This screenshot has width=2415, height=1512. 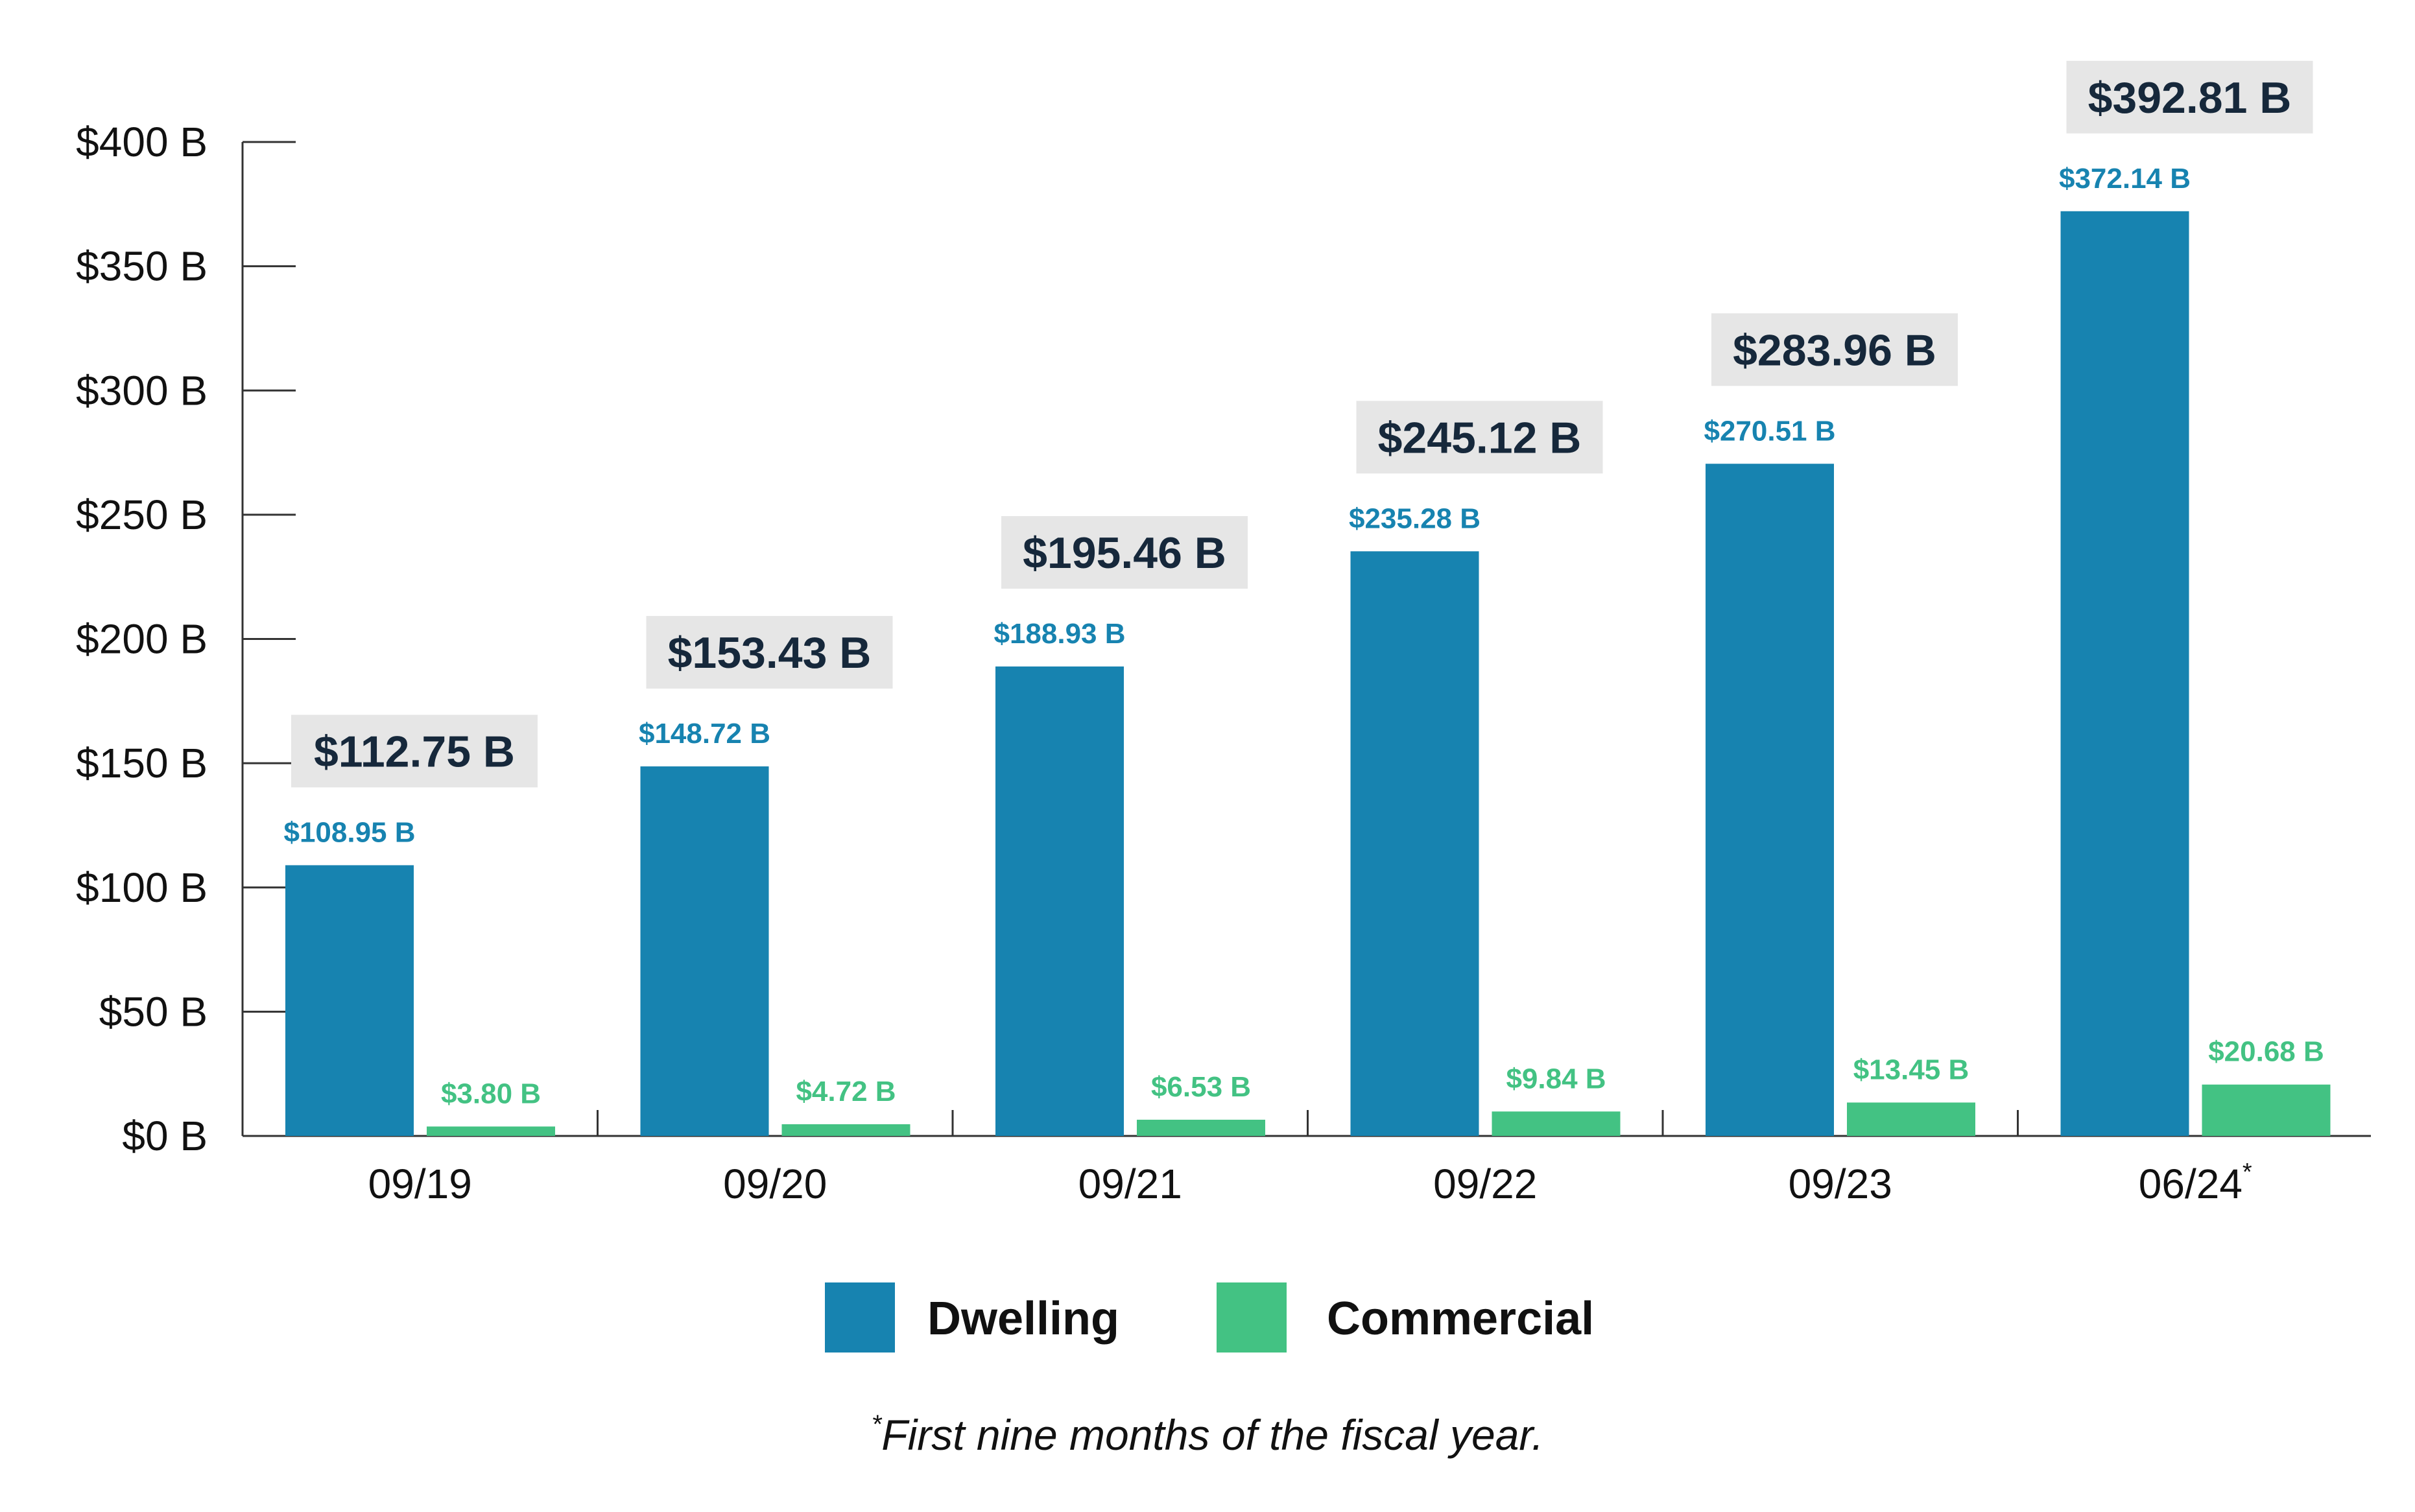 I want to click on y-tick-label: $50 B, so click(x=154, y=1011).